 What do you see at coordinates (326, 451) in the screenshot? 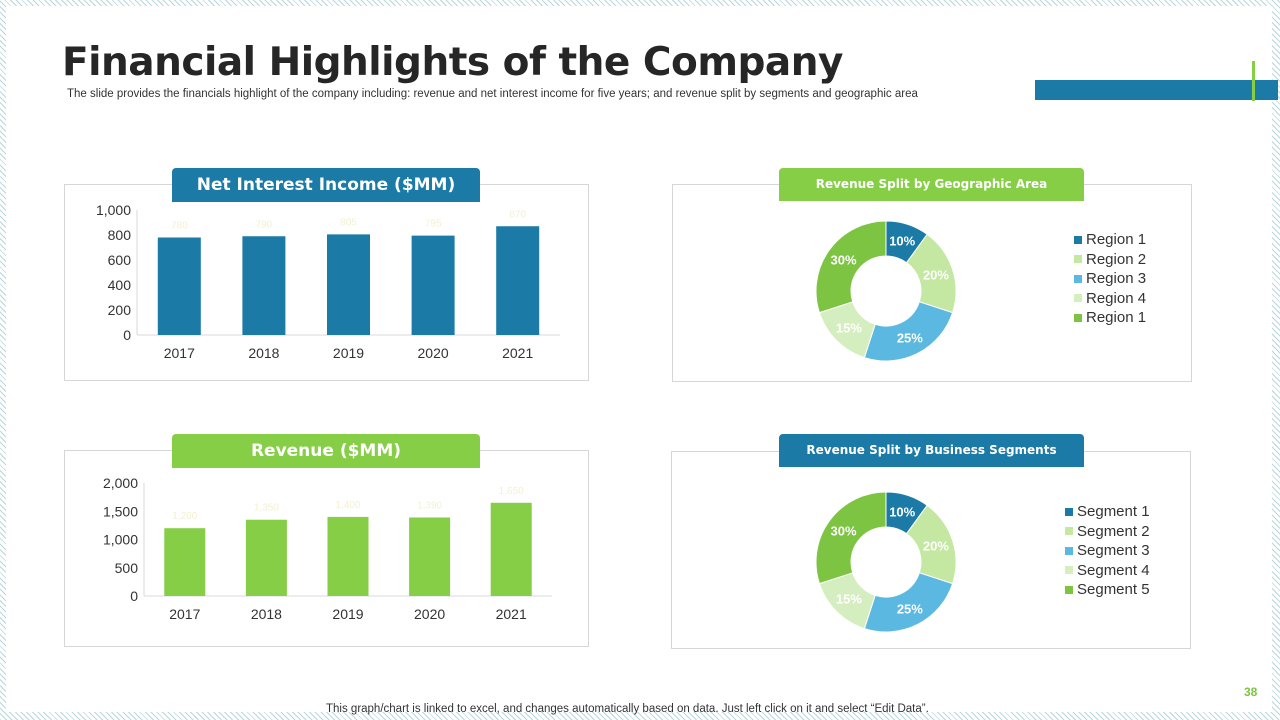
I see `revenue-title: Revenue ($MM)` at bounding box center [326, 451].